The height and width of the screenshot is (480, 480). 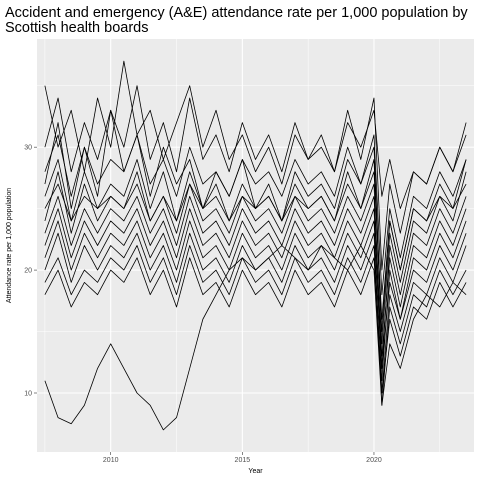 What do you see at coordinates (9, 245) in the screenshot?
I see `y-axis-label: Attendance rate per 1,000 population` at bounding box center [9, 245].